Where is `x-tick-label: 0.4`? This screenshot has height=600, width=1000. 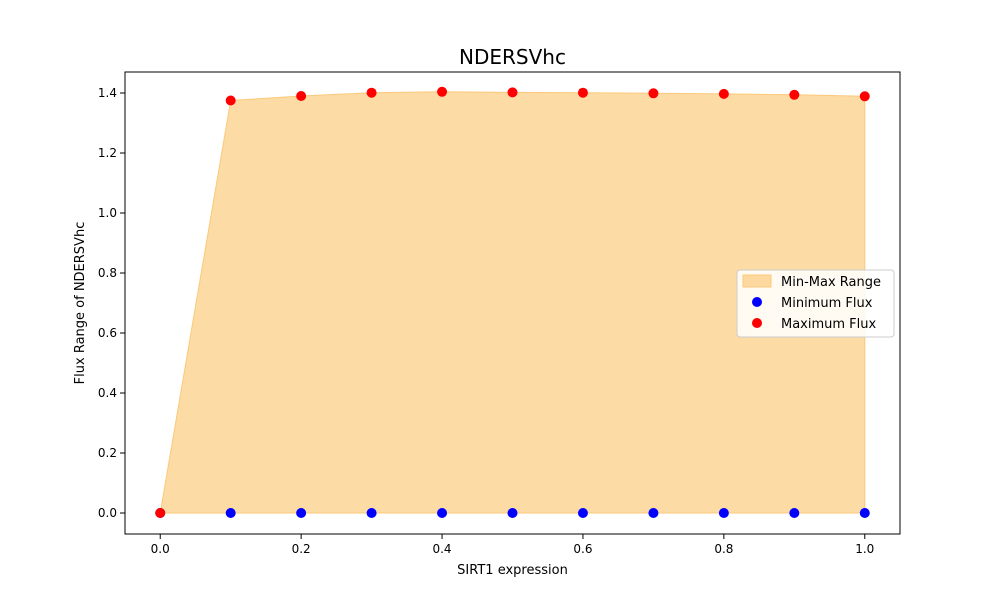
x-tick-label: 0.4 is located at coordinates (441, 549).